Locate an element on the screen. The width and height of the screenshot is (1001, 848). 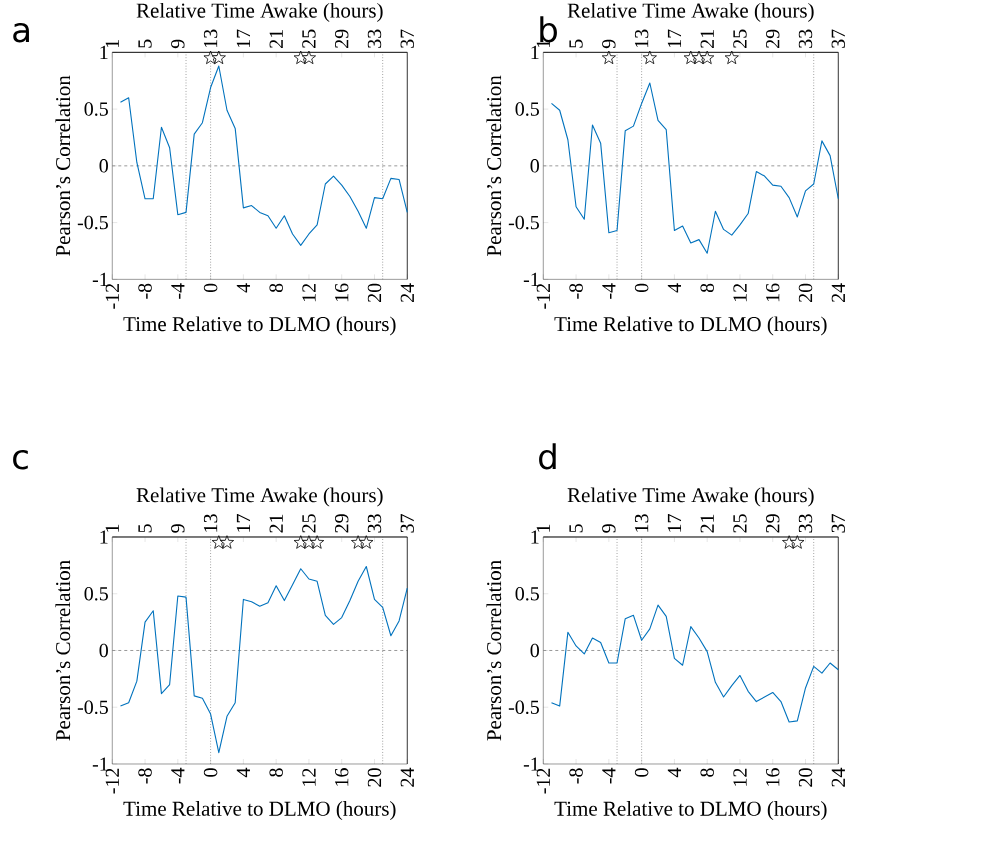
chart-title: b is located at coordinates (548, 29).